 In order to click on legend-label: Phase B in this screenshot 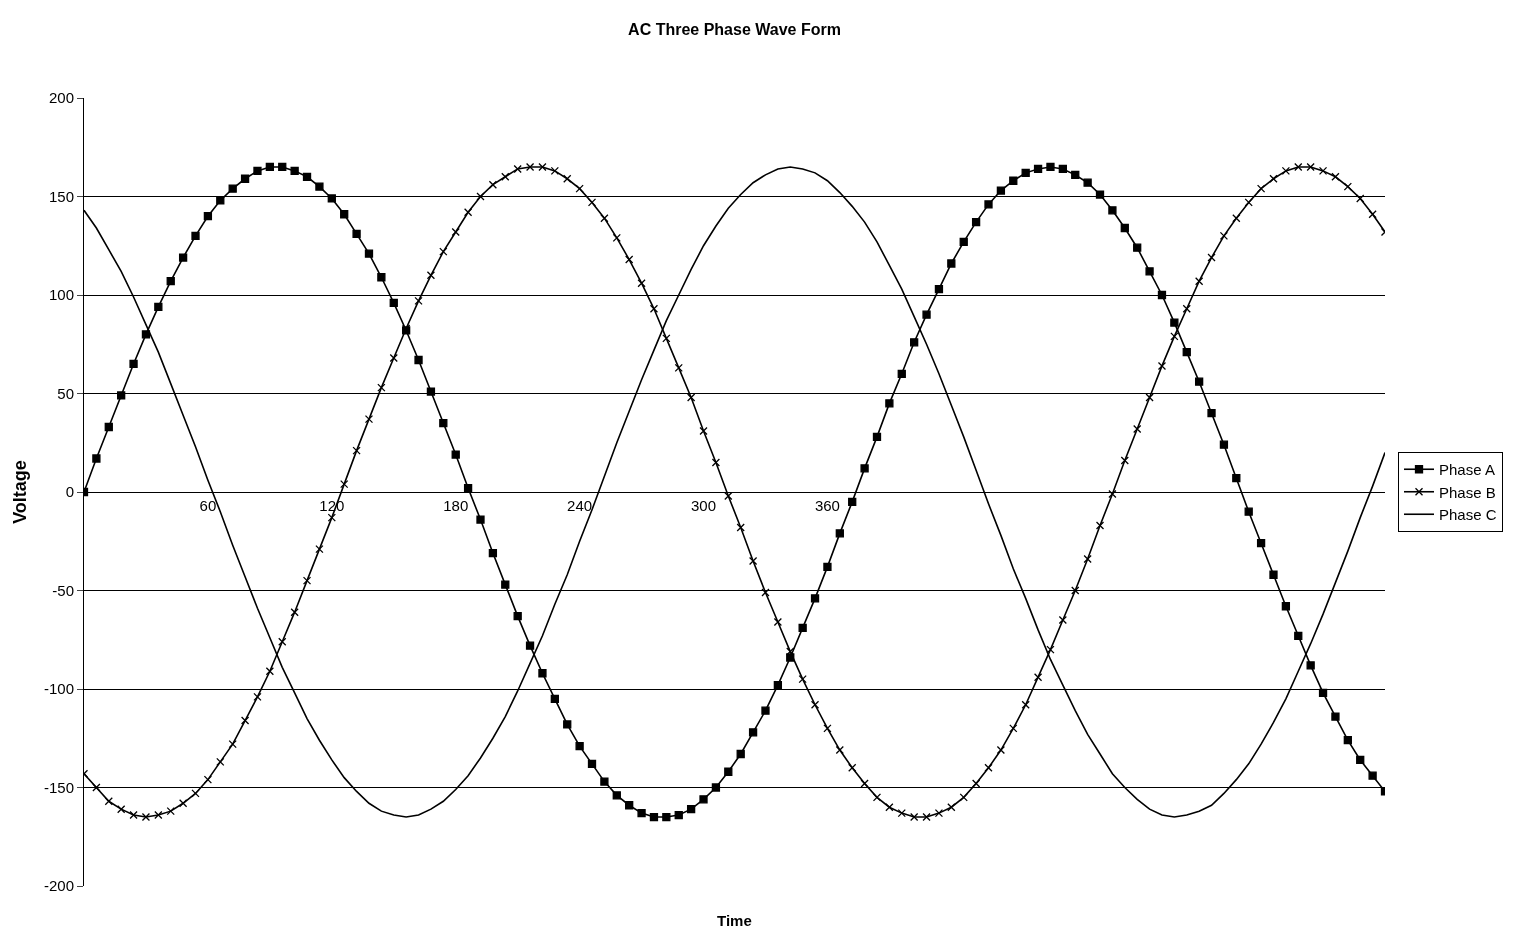, I will do `click(1467, 492)`.